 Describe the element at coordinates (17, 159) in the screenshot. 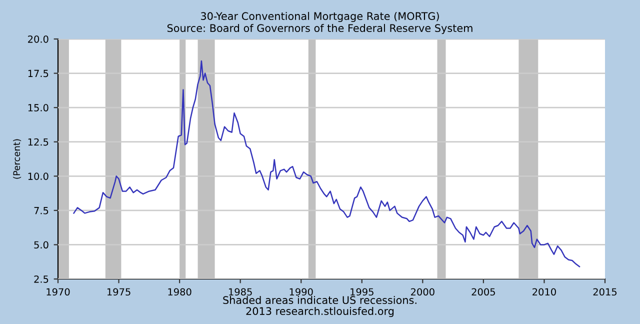

I see `y-axis-title: (Percent)` at that location.